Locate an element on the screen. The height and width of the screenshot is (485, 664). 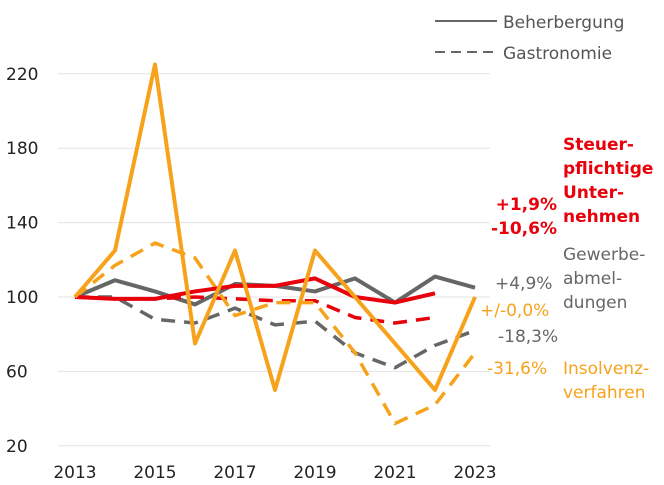
x-tick-label: 2017 is located at coordinates (234, 473).